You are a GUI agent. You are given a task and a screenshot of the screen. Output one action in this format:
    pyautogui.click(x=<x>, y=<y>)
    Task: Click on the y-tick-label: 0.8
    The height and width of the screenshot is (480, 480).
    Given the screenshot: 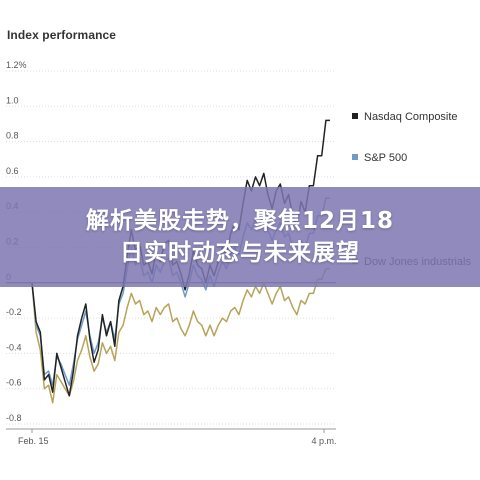 What is the action you would take?
    pyautogui.click(x=12, y=136)
    